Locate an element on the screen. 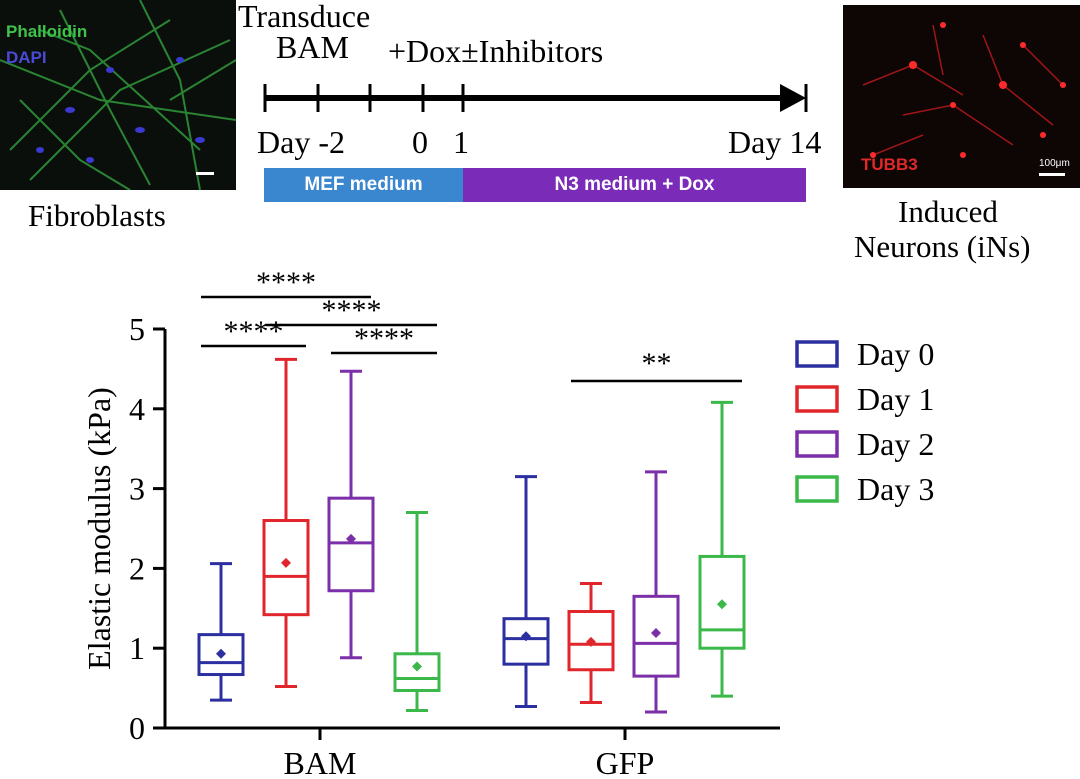 This screenshot has height=779, width=1080. legend-label: Day 1 is located at coordinates (895, 399).